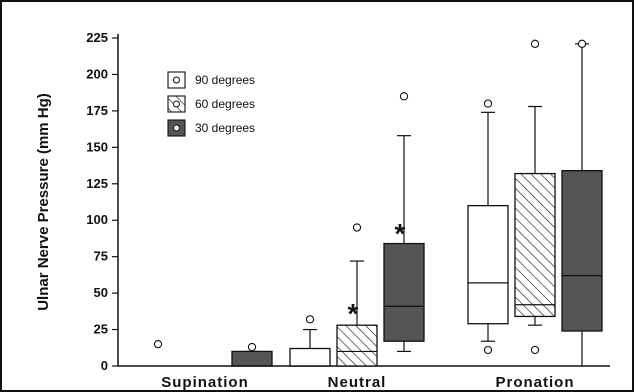  I want to click on box-60-degrees-pronation, so click(535, 196).